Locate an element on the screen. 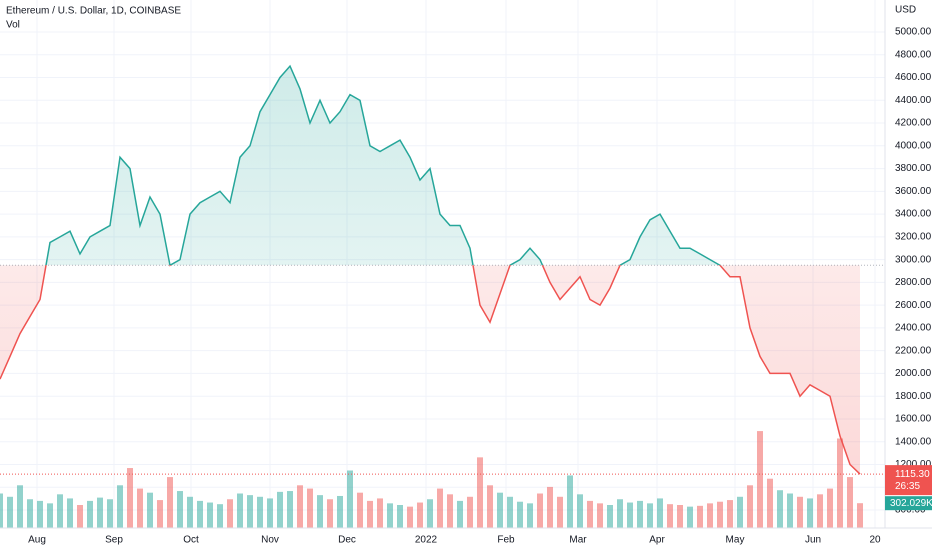 This screenshot has height=550, width=932. y-tick-label: 3400.00 is located at coordinates (913, 214).